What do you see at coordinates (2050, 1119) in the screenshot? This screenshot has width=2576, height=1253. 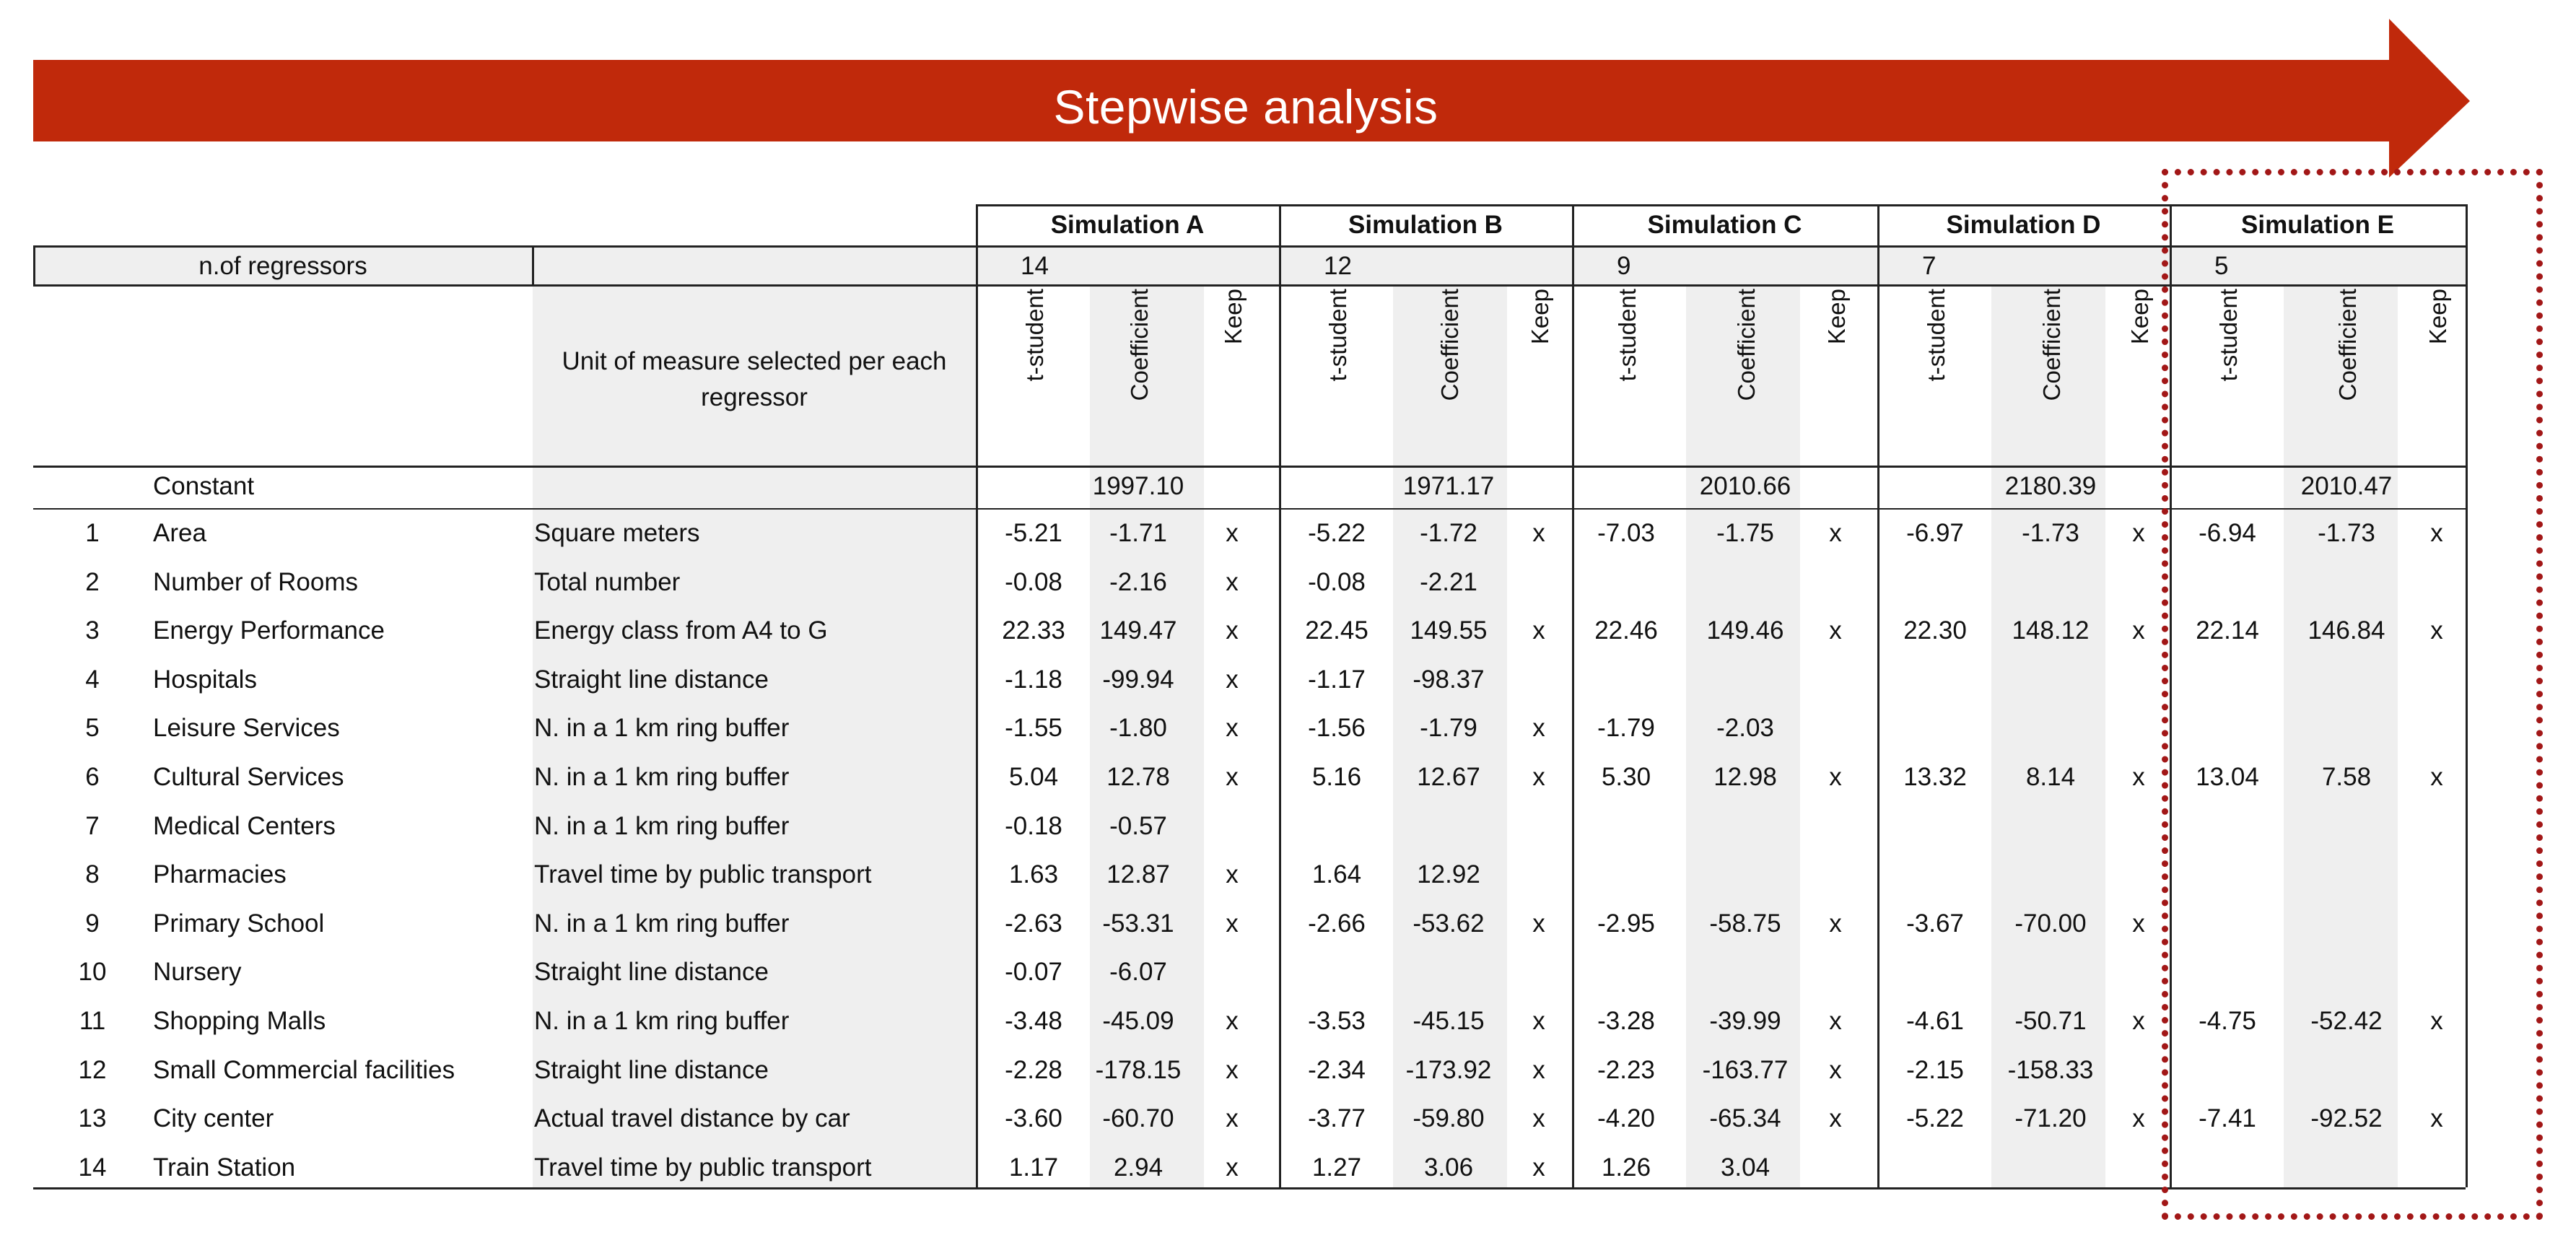 I see `row-12-sim-3-coefficient: -71.20` at bounding box center [2050, 1119].